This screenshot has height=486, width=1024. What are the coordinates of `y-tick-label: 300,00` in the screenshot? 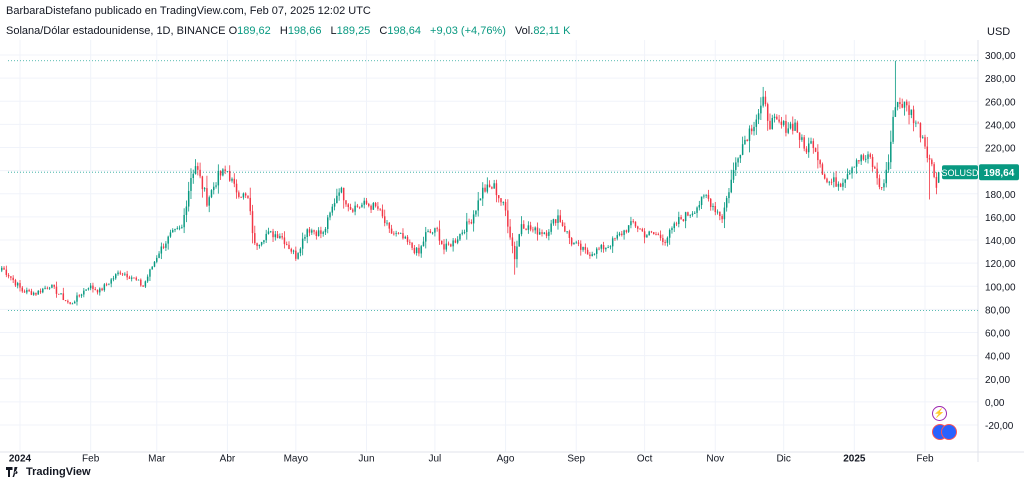 It's located at (1000, 56).